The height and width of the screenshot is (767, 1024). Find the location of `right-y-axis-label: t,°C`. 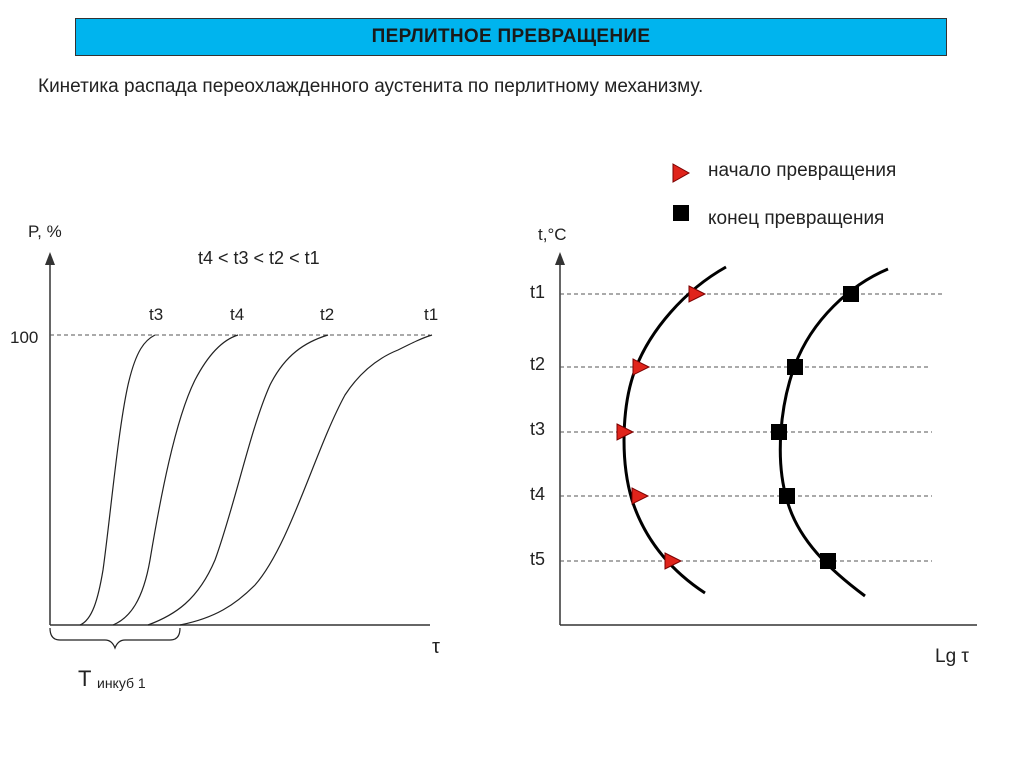

right-y-axis-label: t,°C is located at coordinates (552, 234).